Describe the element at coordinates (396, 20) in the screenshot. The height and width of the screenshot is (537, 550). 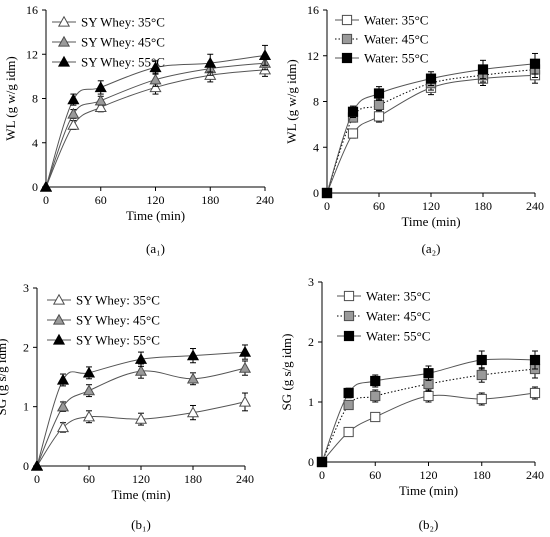
I see `legend-label-a2-0: Water: 35°C` at that location.